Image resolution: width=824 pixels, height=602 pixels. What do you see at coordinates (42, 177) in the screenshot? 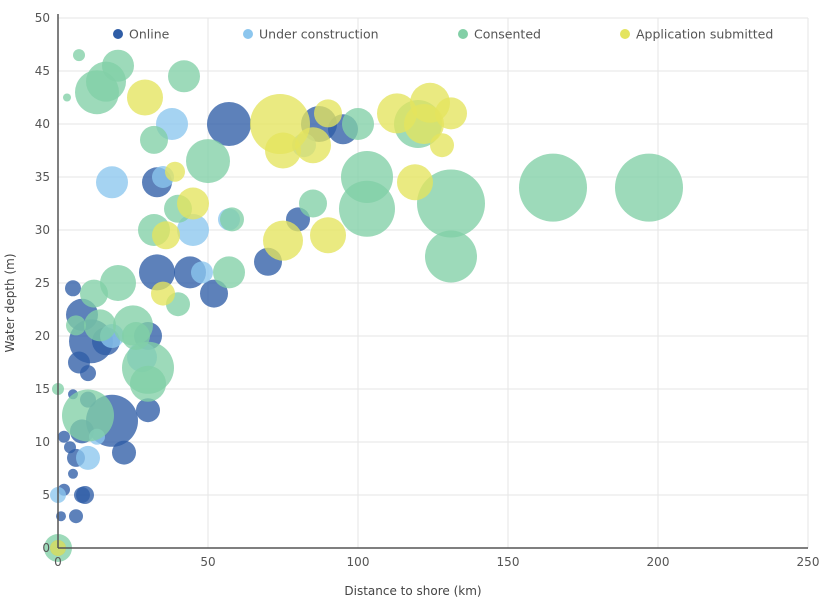
I see `y-tick-label: 35` at bounding box center [42, 177].